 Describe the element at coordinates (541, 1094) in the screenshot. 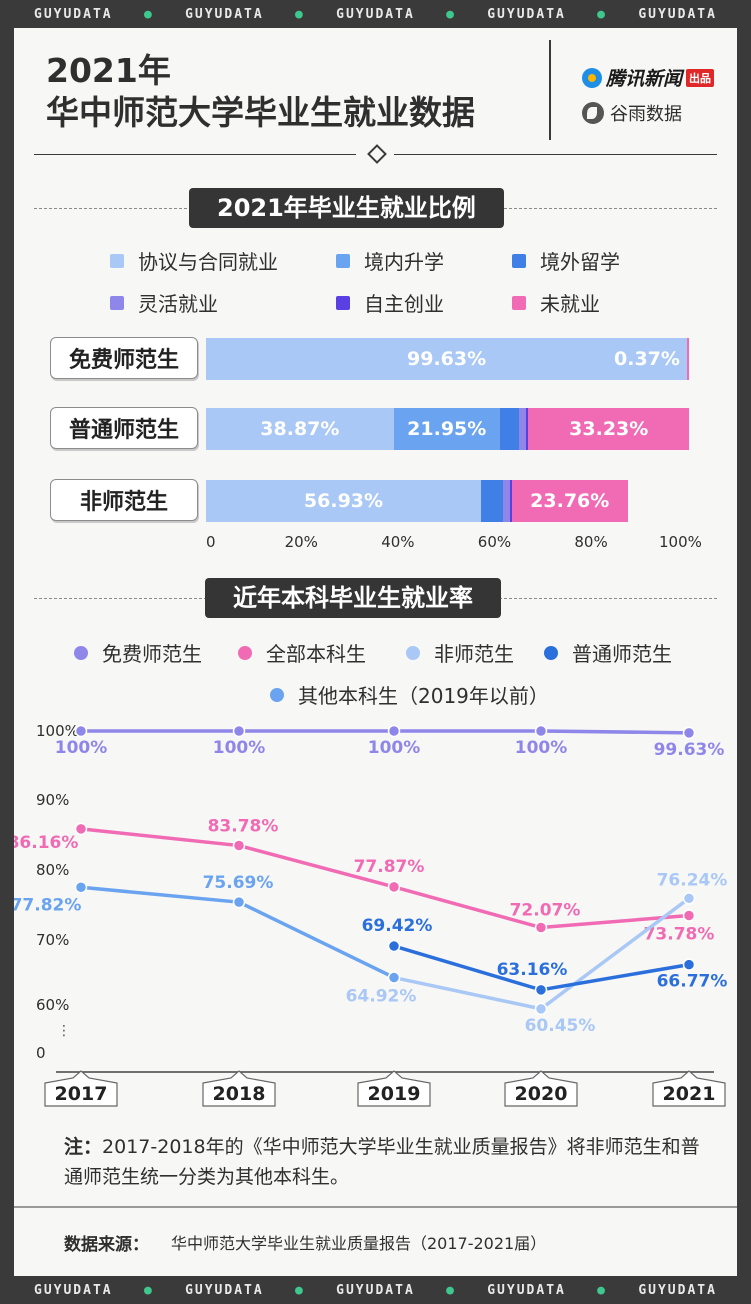

I see `x-tick-label: 2020` at that location.